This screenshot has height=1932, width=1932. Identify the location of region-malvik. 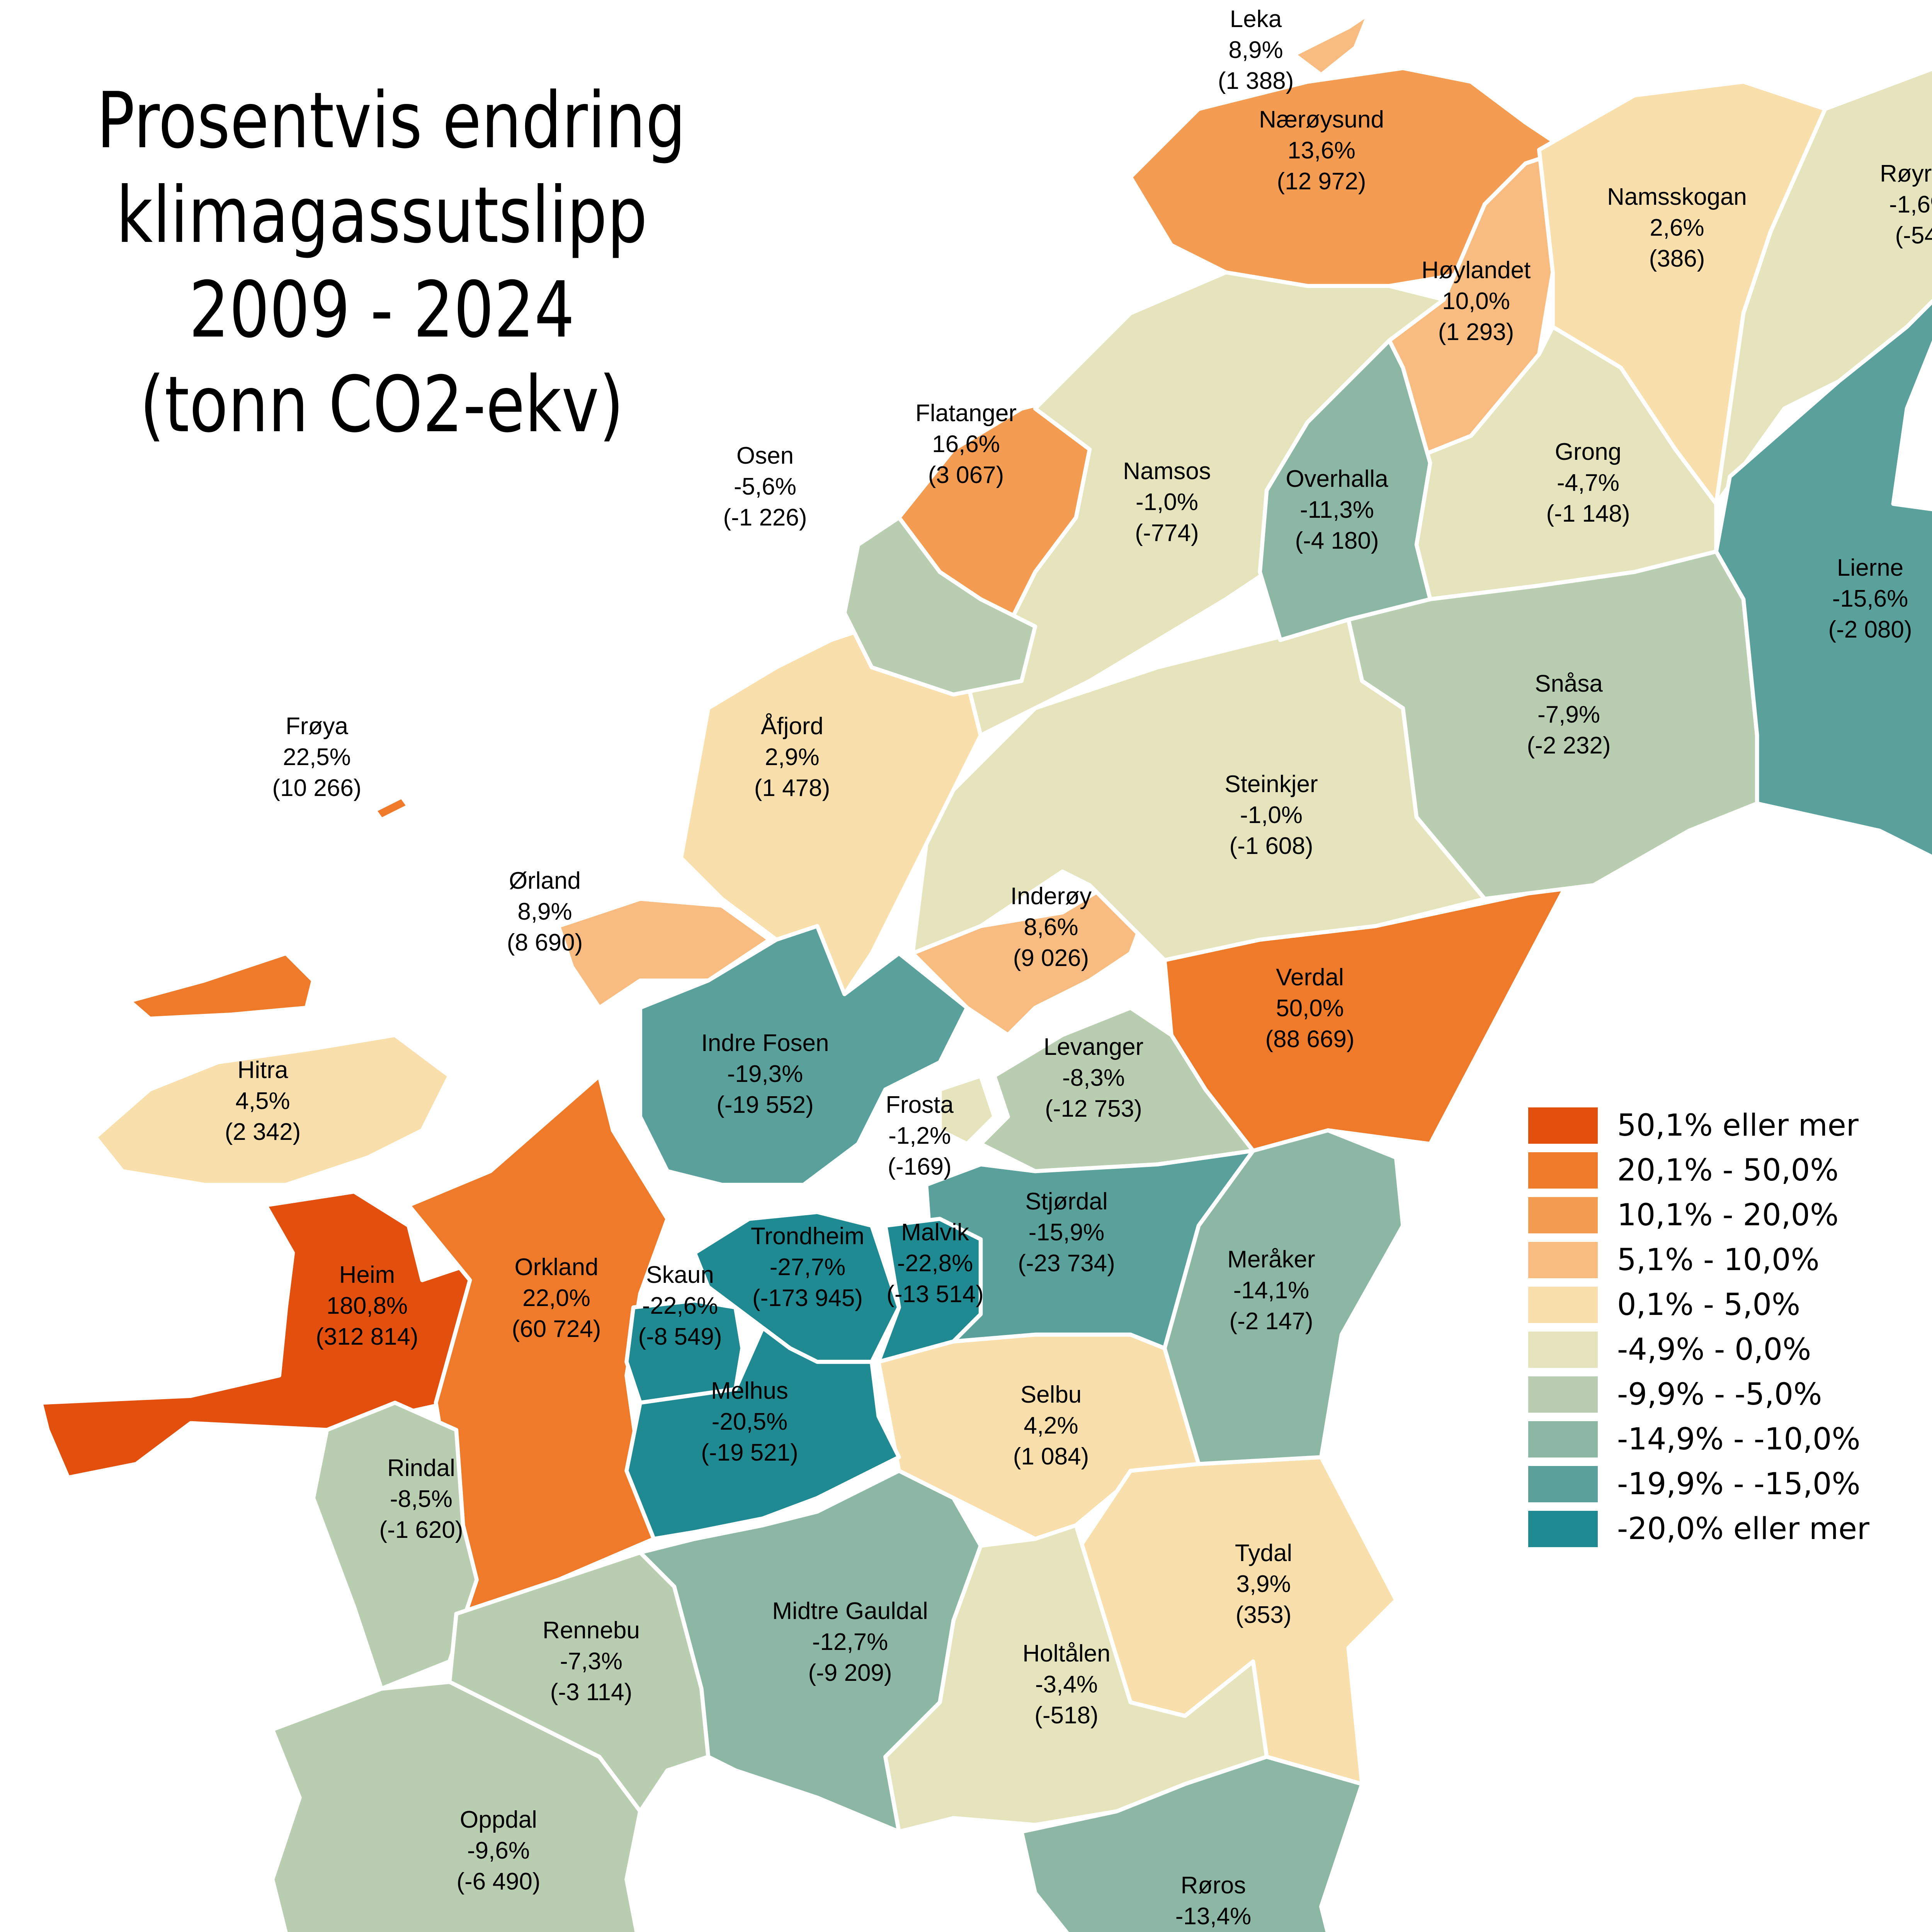
(929, 1291).